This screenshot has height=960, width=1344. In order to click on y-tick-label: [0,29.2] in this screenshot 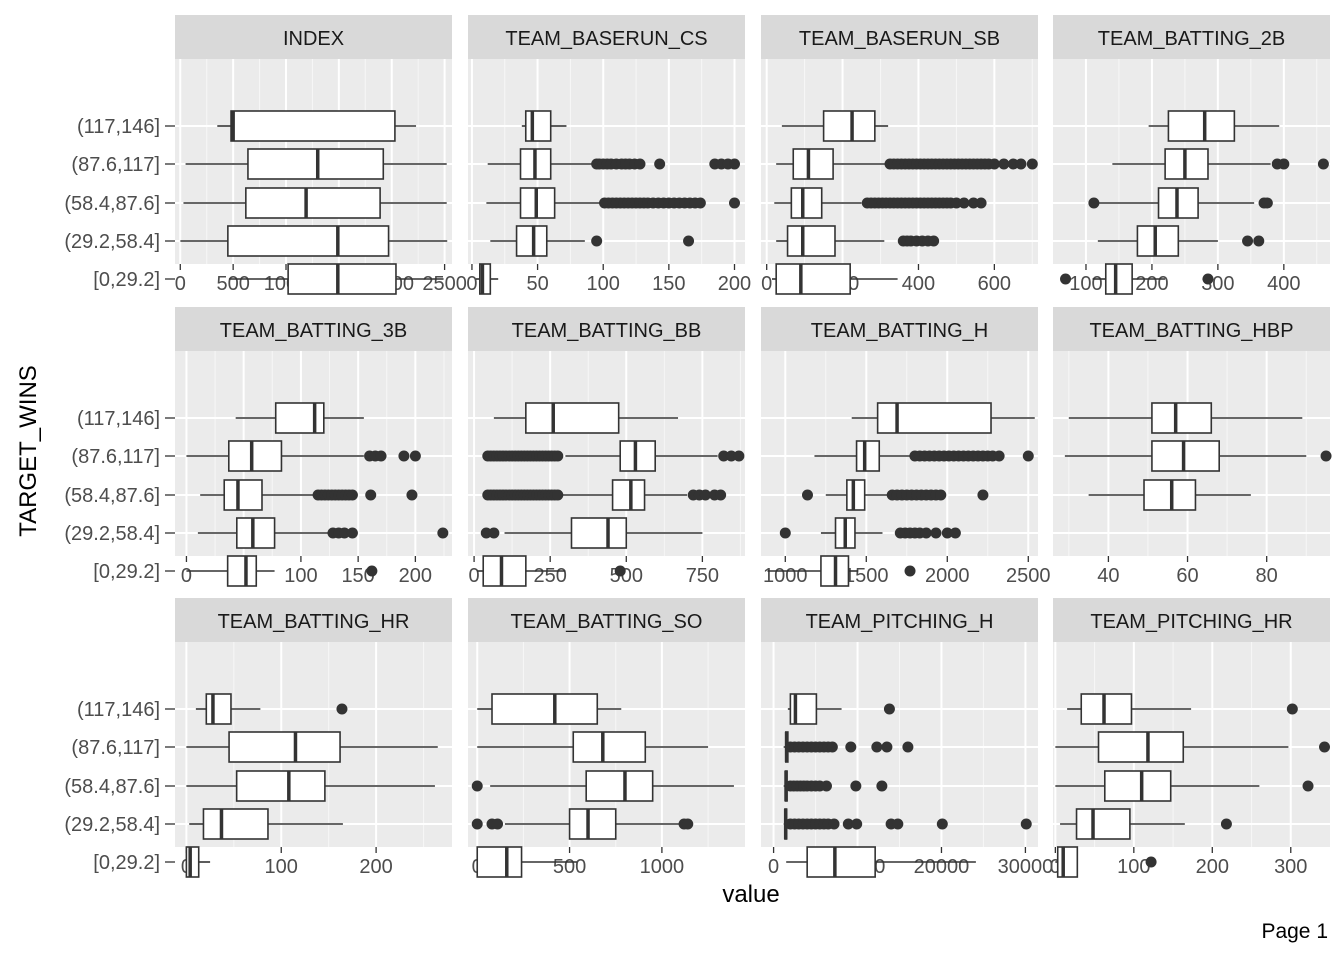, I will do `click(126, 863)`.